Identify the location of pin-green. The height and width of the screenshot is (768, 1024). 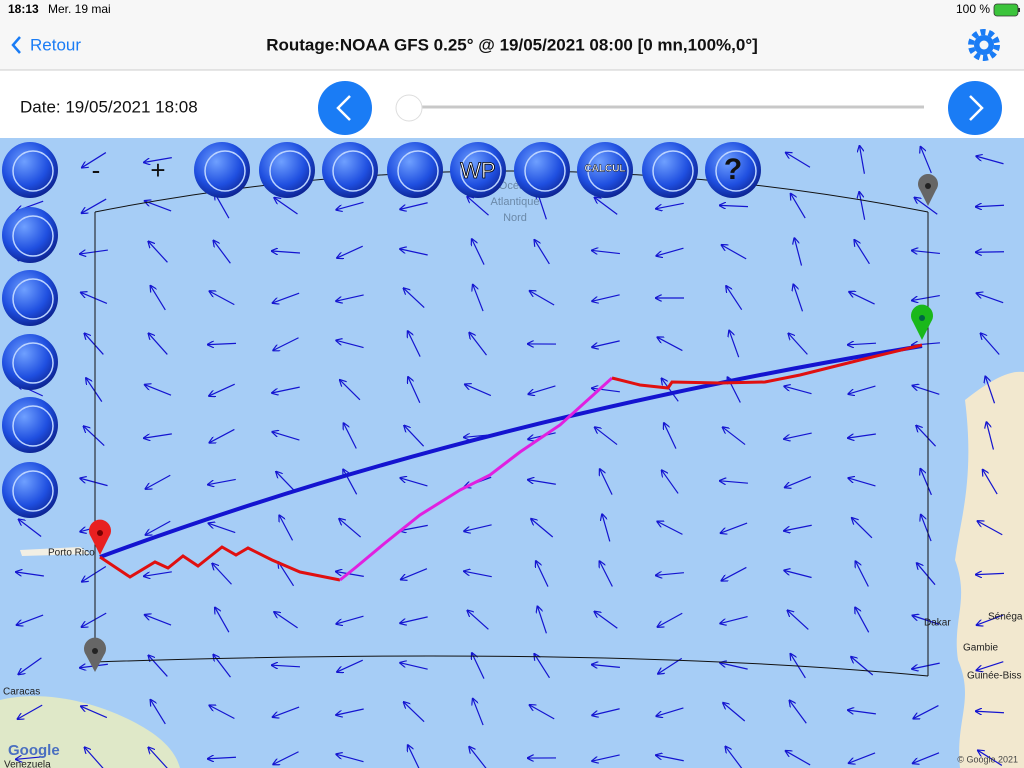
(922, 322).